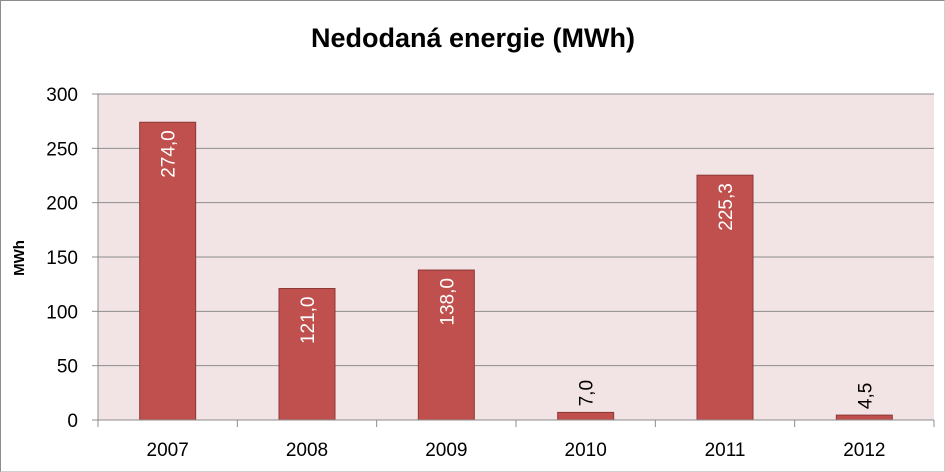 The width and height of the screenshot is (945, 472). Describe the element at coordinates (726, 207) in the screenshot. I see `data-label: 225,3` at that location.